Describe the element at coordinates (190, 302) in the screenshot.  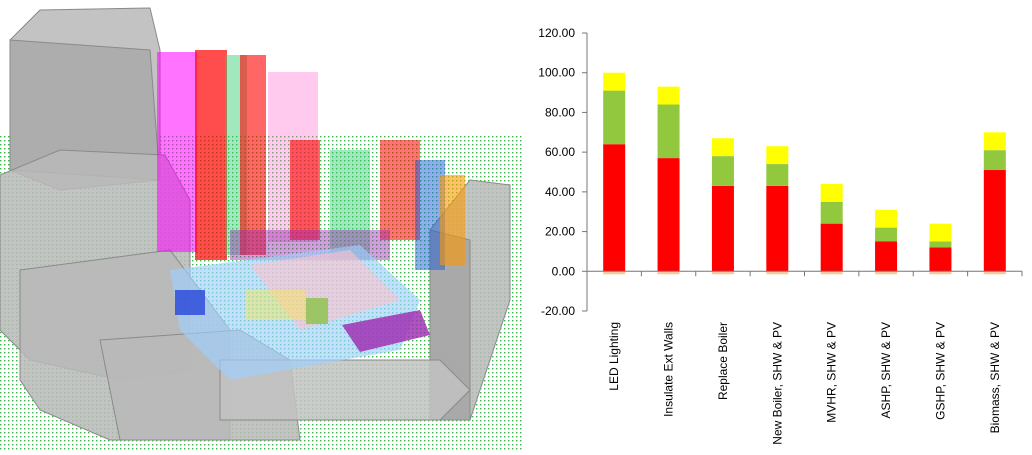
I see `zone-blue-block` at that location.